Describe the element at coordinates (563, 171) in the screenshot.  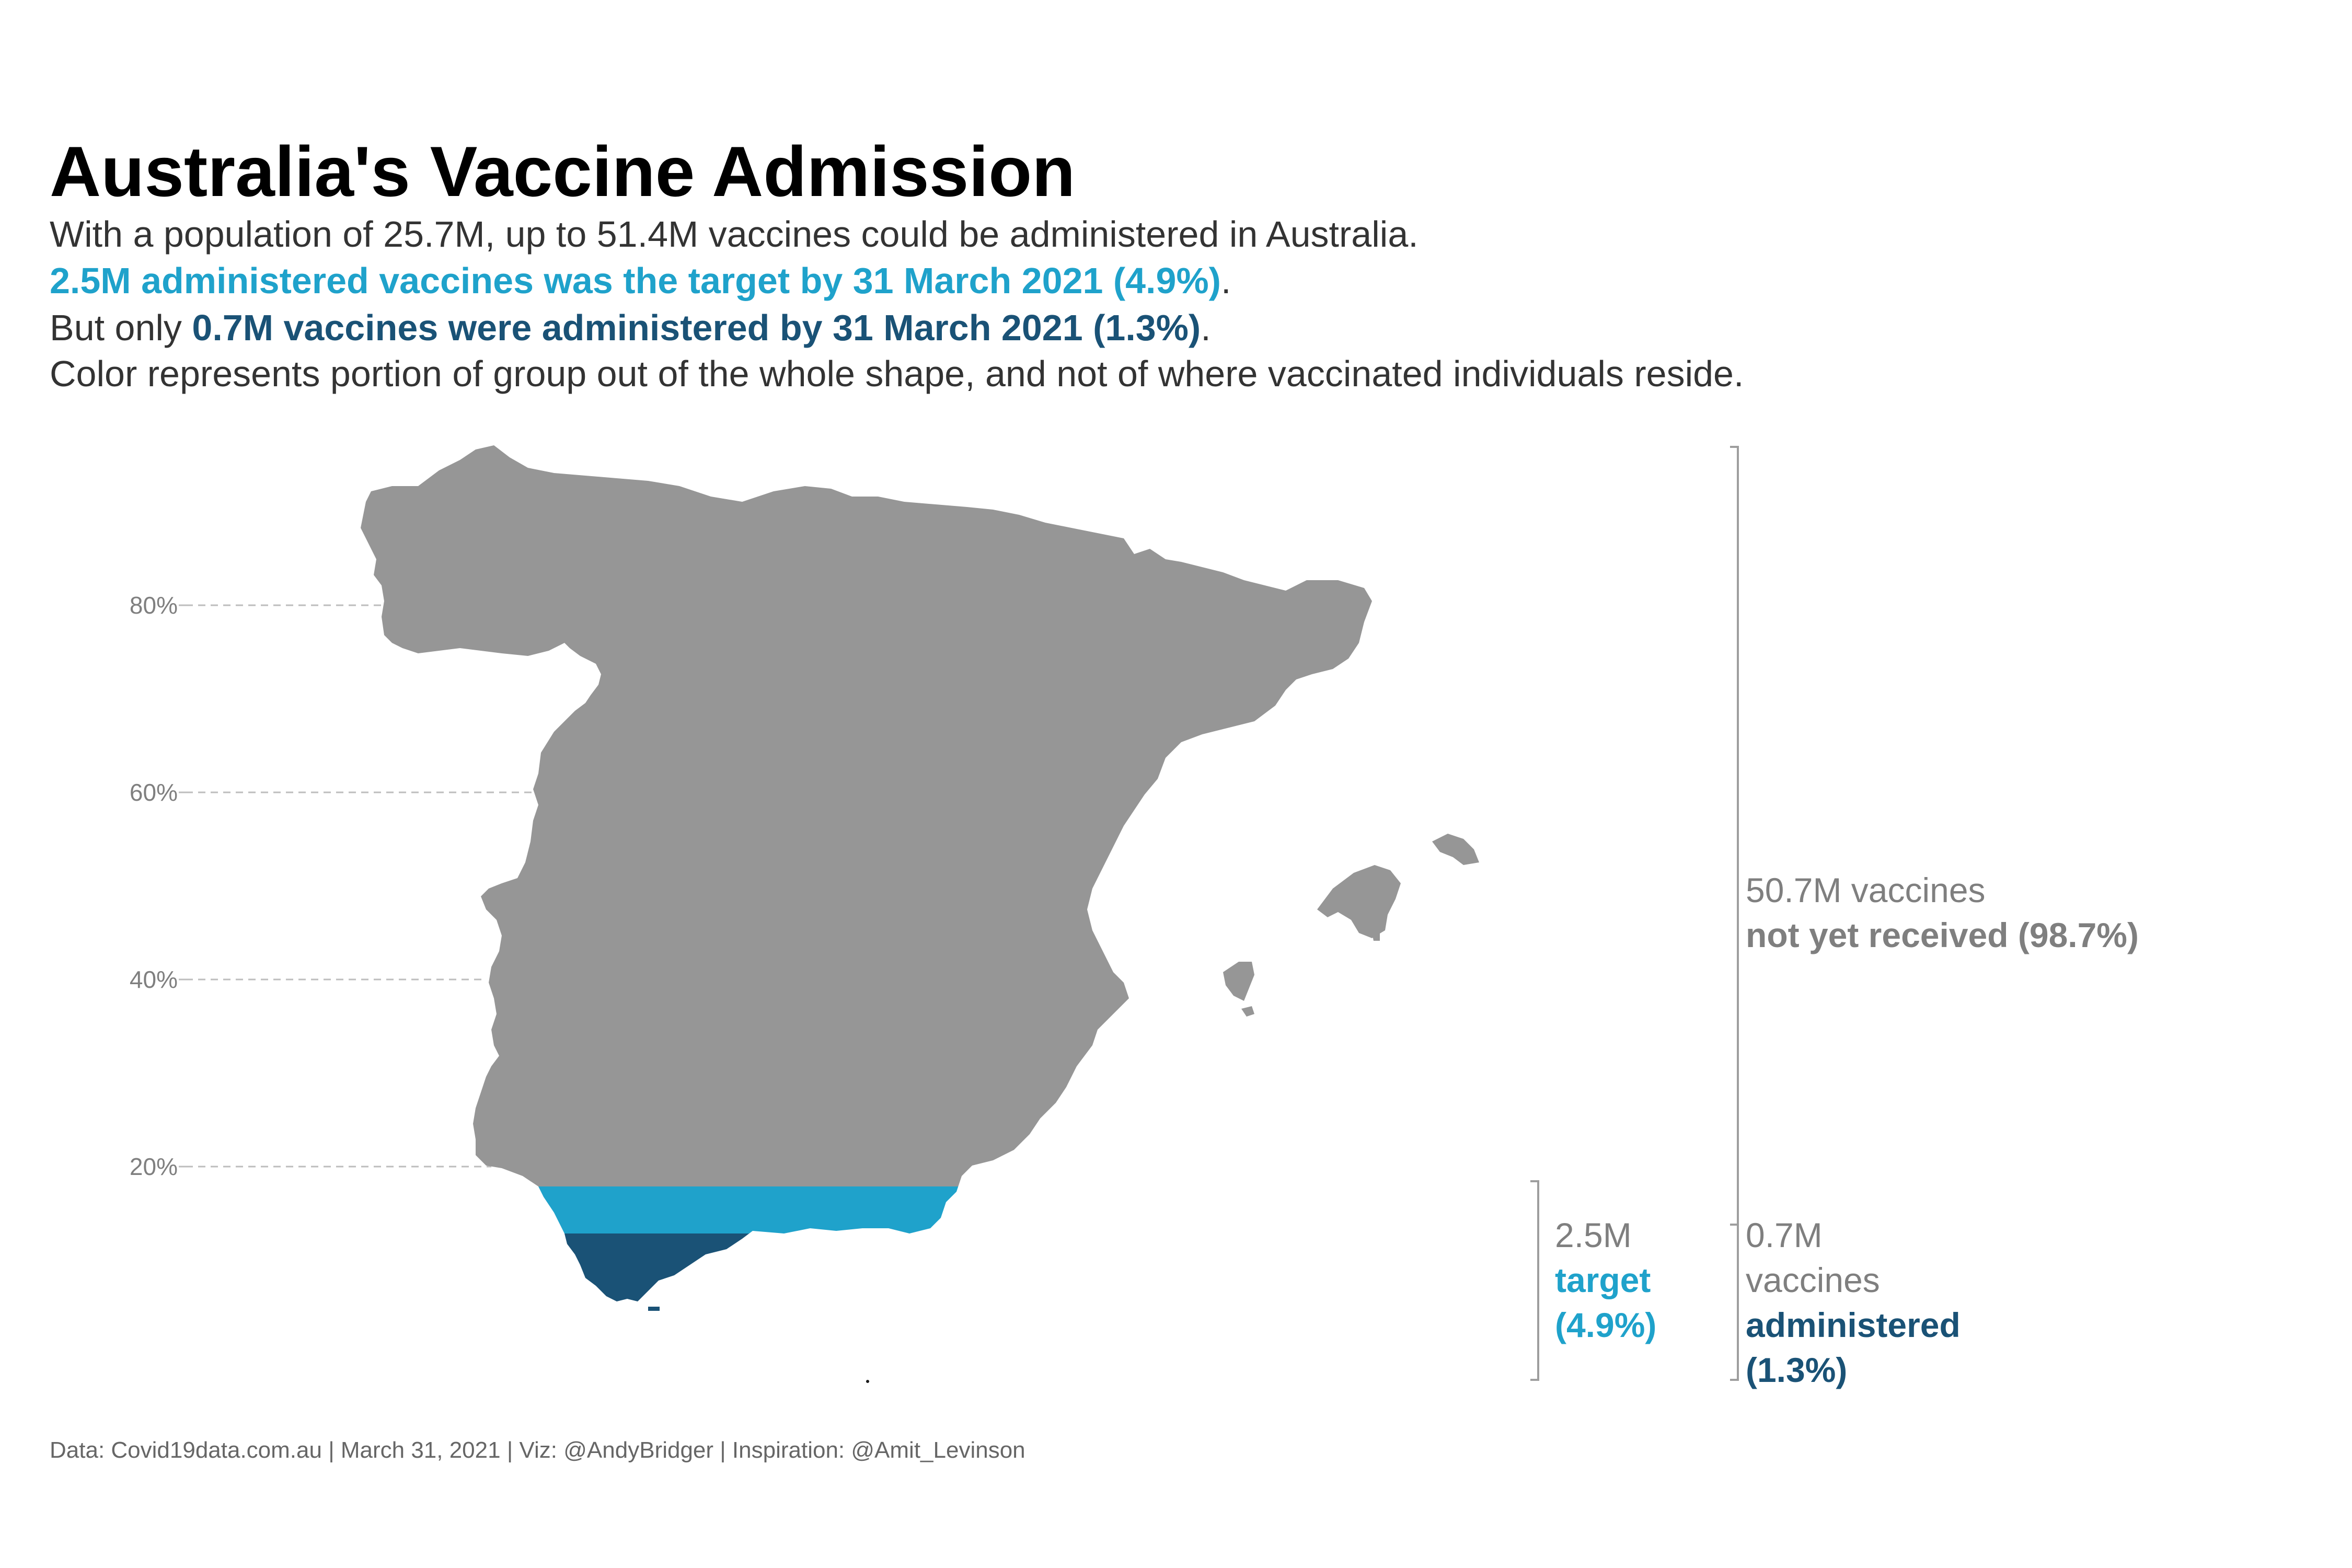
I see `chart-title: Australia's Vaccine Admission` at that location.